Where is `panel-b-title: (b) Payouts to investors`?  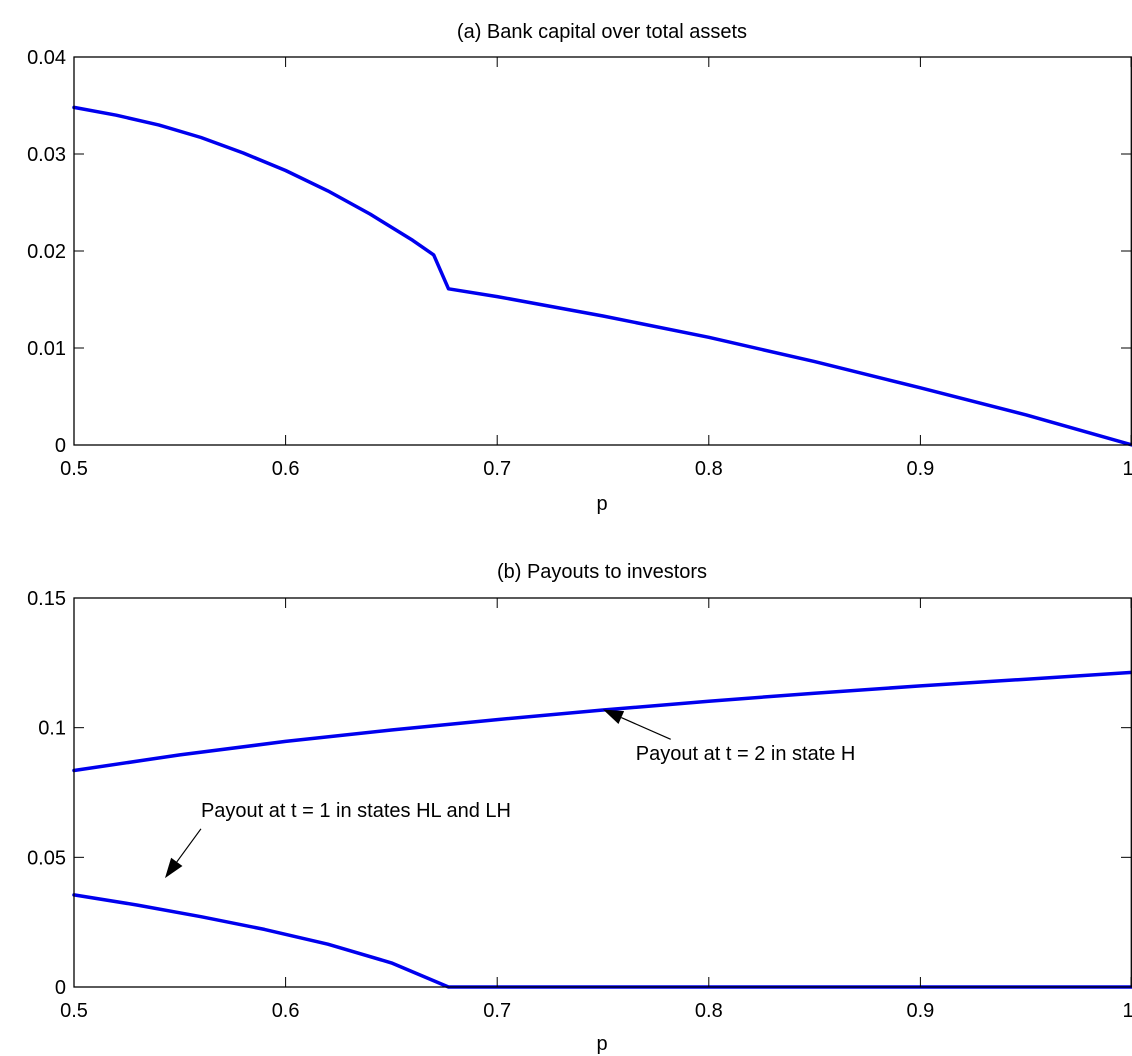
panel-b-title: (b) Payouts to investors is located at coordinates (602, 572).